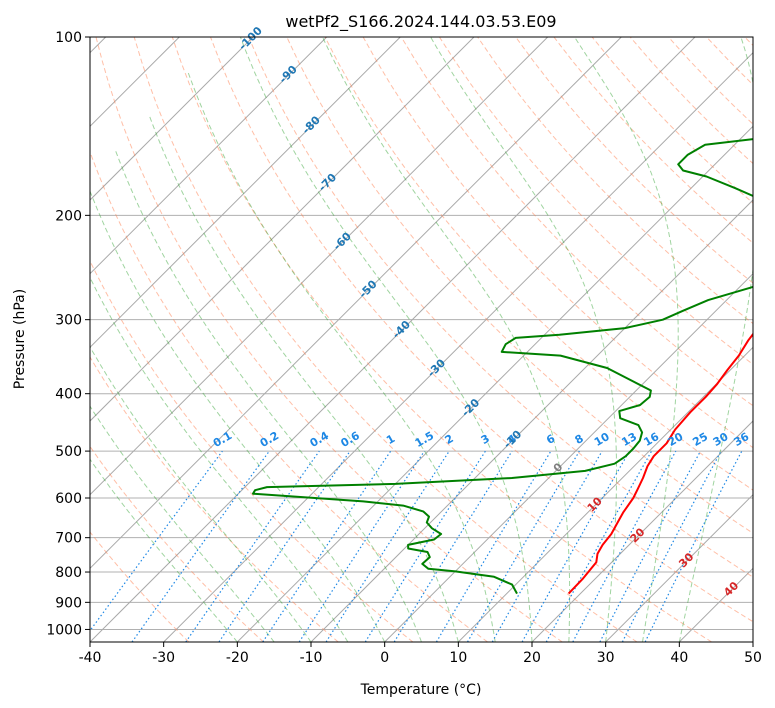  What do you see at coordinates (421, 690) in the screenshot?
I see `x-axis-title: Temperature (°C)` at bounding box center [421, 690].